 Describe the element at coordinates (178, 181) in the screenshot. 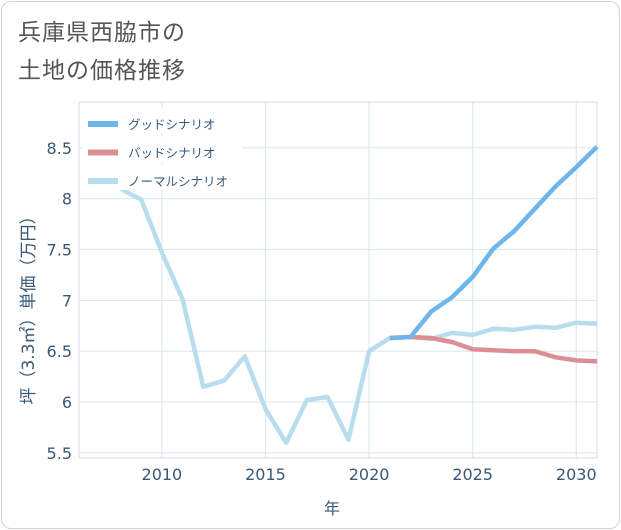

I see `legend-label: ノーマルシナリオ` at that location.